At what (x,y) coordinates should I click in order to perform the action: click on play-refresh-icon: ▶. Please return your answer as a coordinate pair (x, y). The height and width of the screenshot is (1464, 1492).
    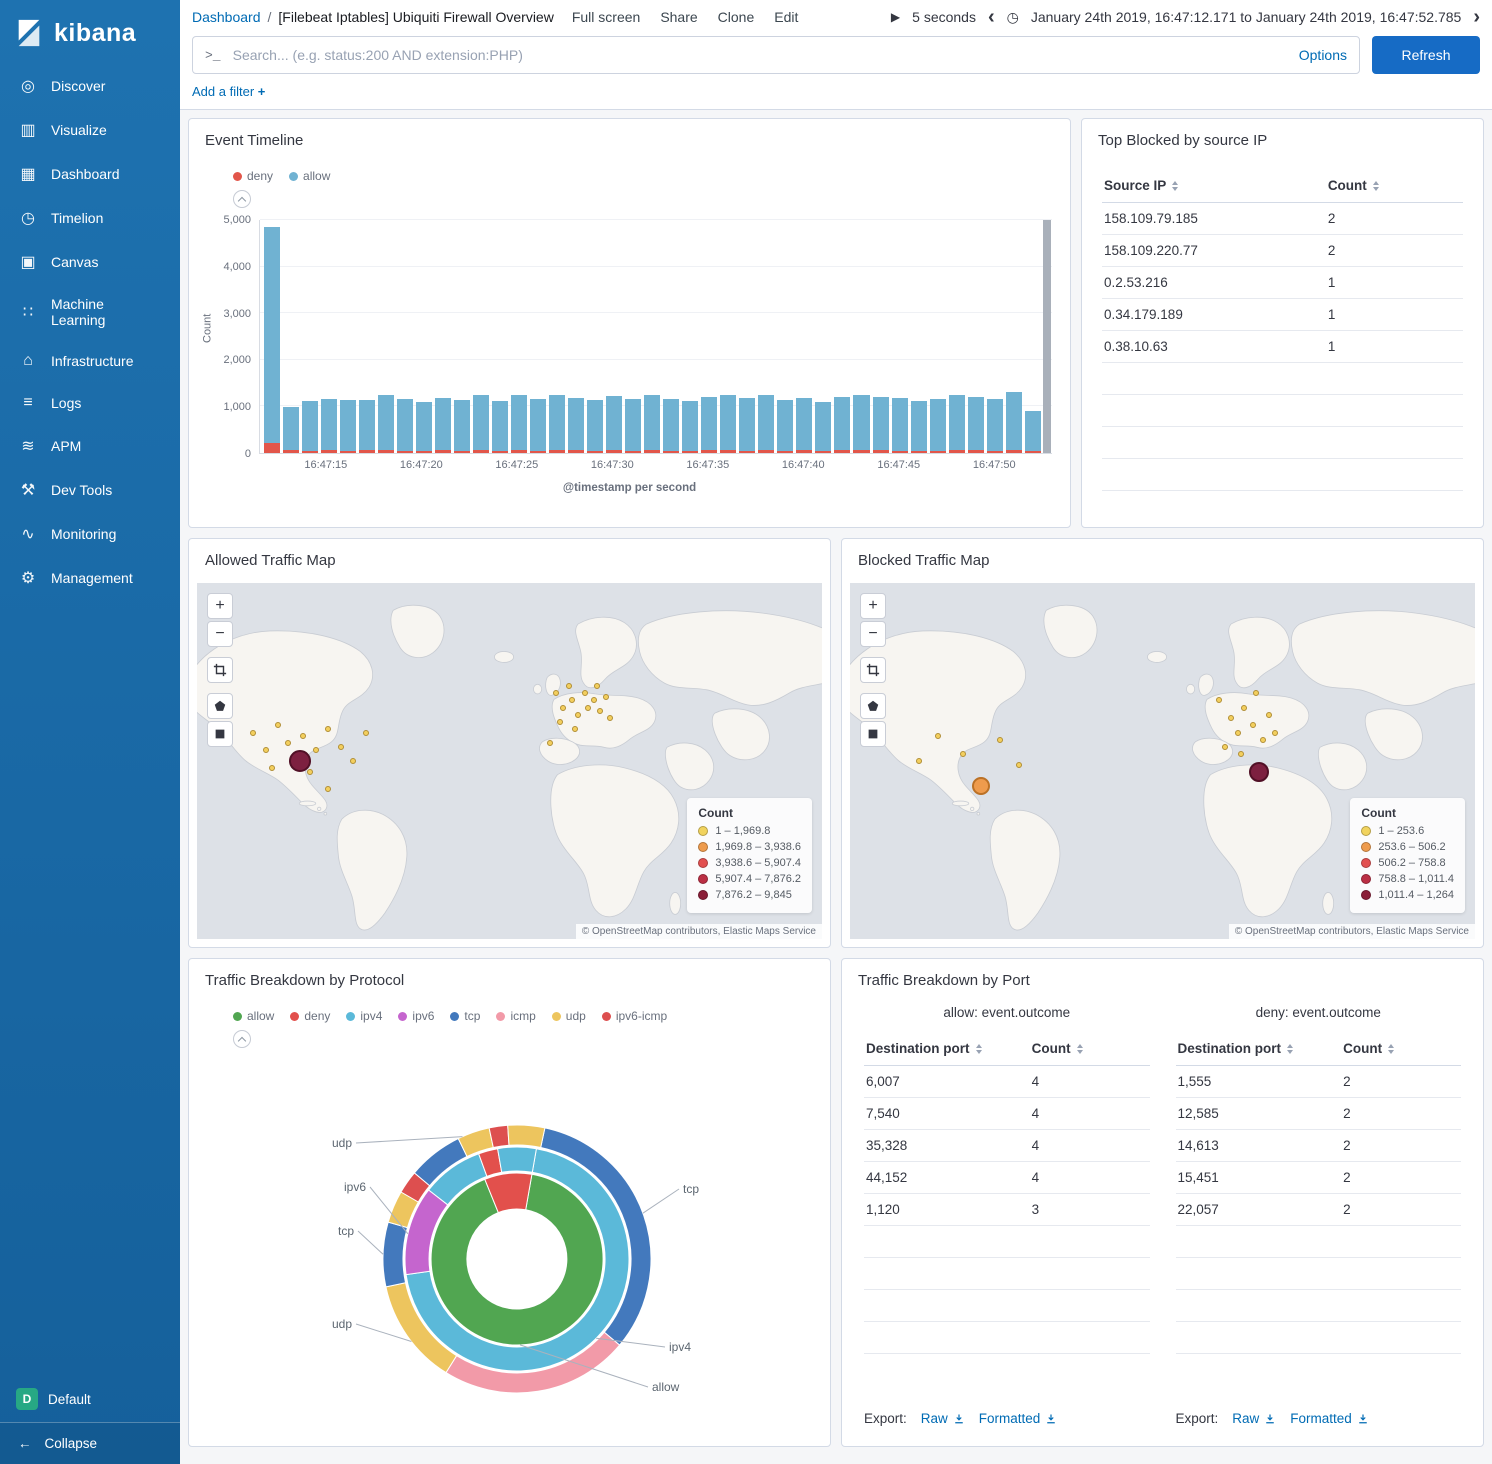
    Looking at the image, I should click on (895, 17).